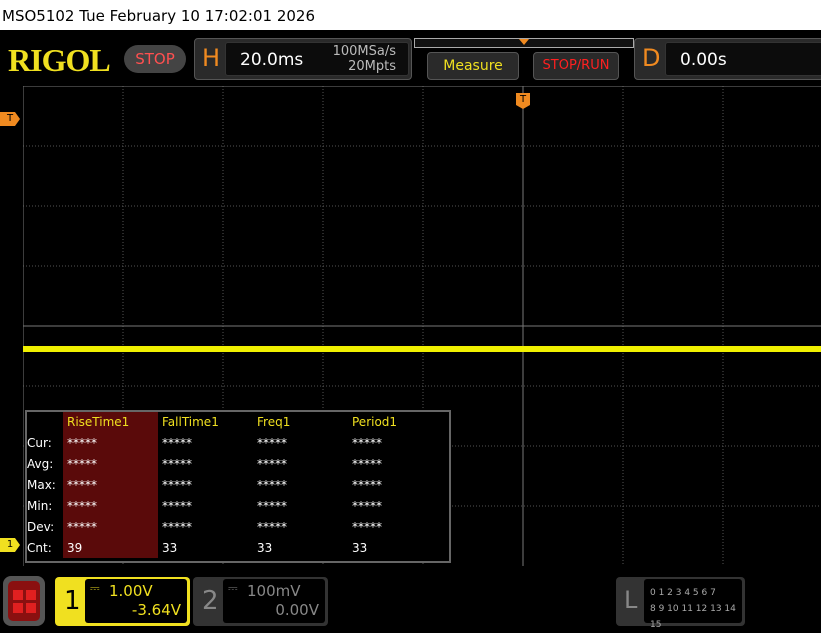 The width and height of the screenshot is (821, 633). What do you see at coordinates (727, 59) in the screenshot?
I see `delay-panel: D 0.00s` at bounding box center [727, 59].